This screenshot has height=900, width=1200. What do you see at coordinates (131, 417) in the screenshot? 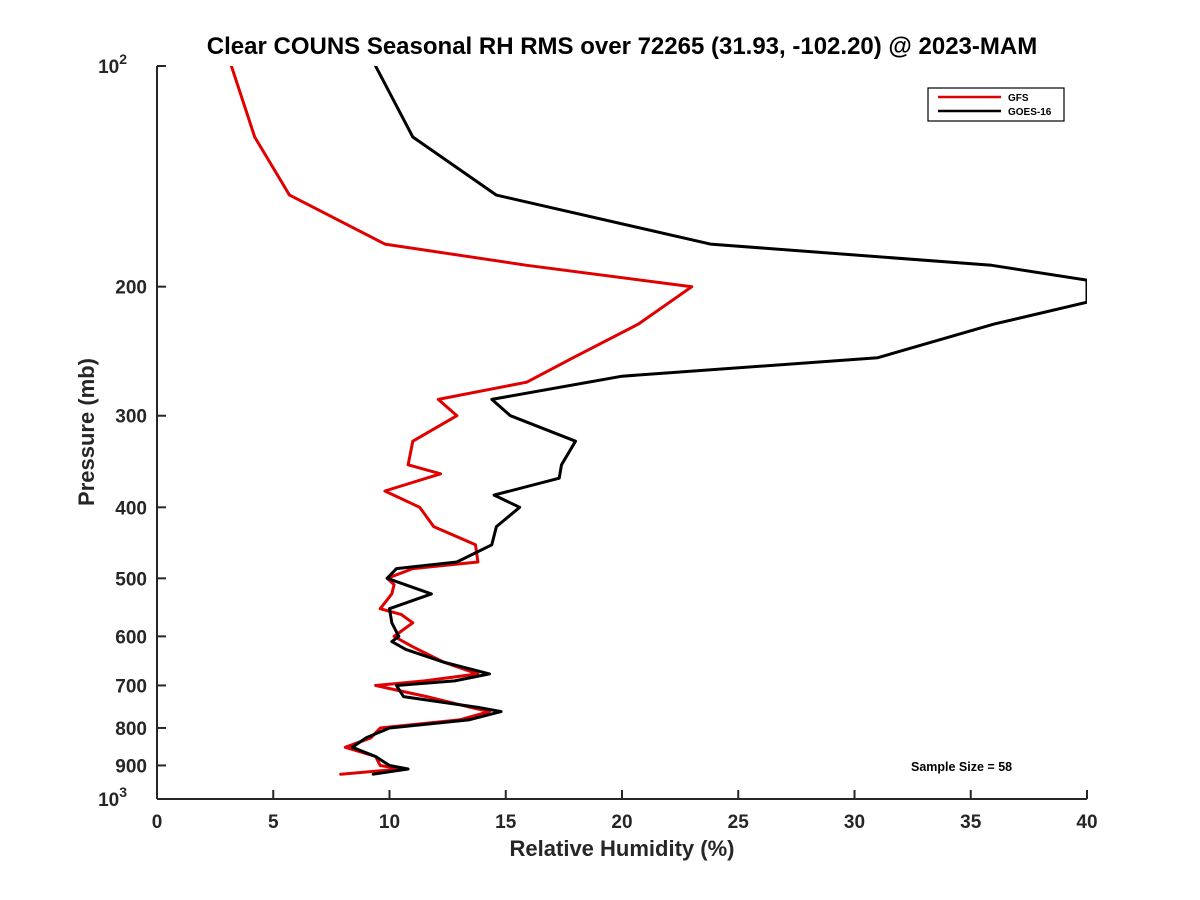
I see `y-tick-label: 300` at bounding box center [131, 417].